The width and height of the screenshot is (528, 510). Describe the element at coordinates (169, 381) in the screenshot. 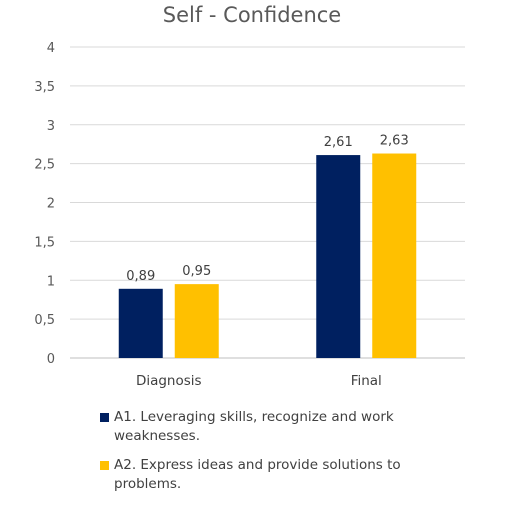

I see `x-tick-label: Diagnosis` at that location.